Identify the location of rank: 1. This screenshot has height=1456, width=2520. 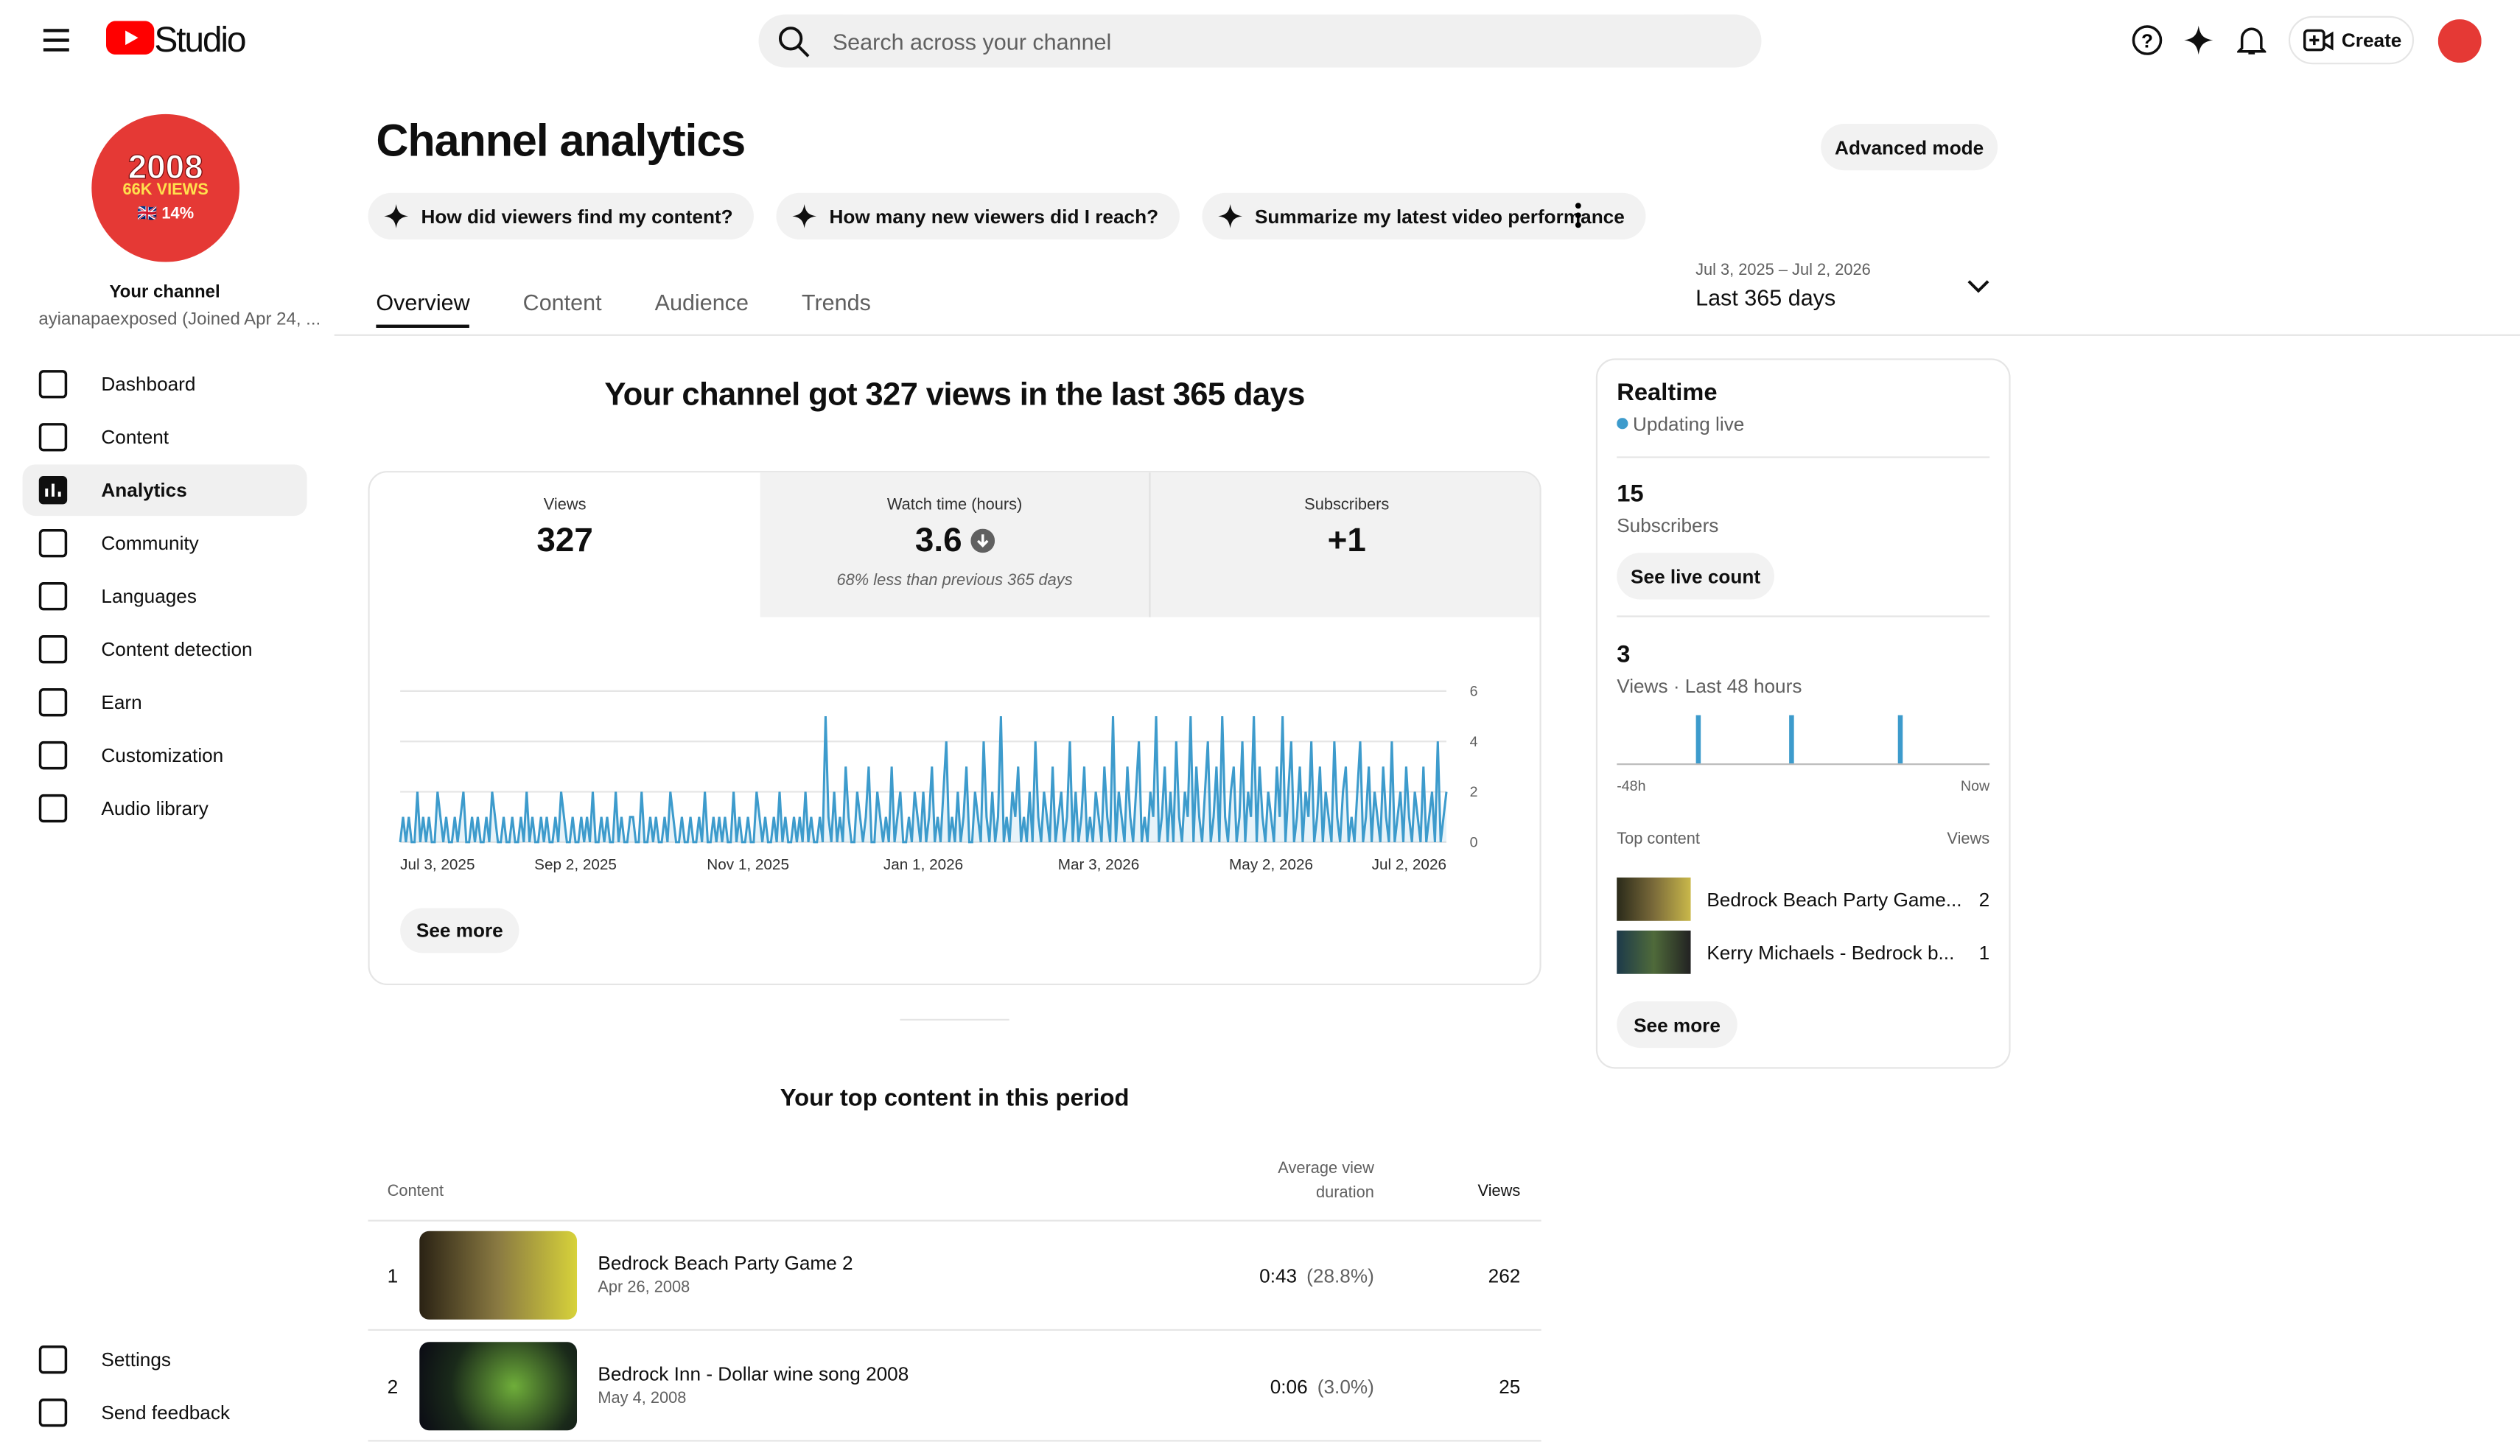
(393, 1276).